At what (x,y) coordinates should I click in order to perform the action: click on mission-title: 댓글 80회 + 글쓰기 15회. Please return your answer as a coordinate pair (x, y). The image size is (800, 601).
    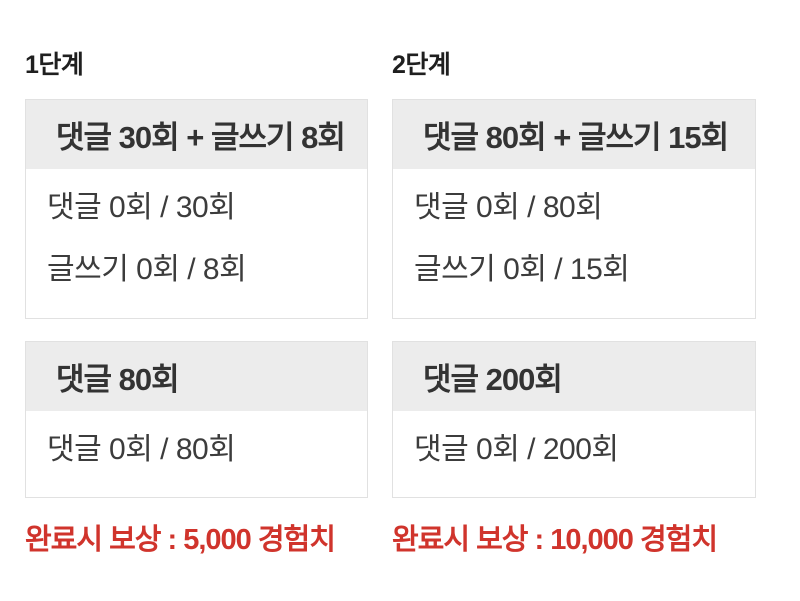
    Looking at the image, I should click on (576, 137).